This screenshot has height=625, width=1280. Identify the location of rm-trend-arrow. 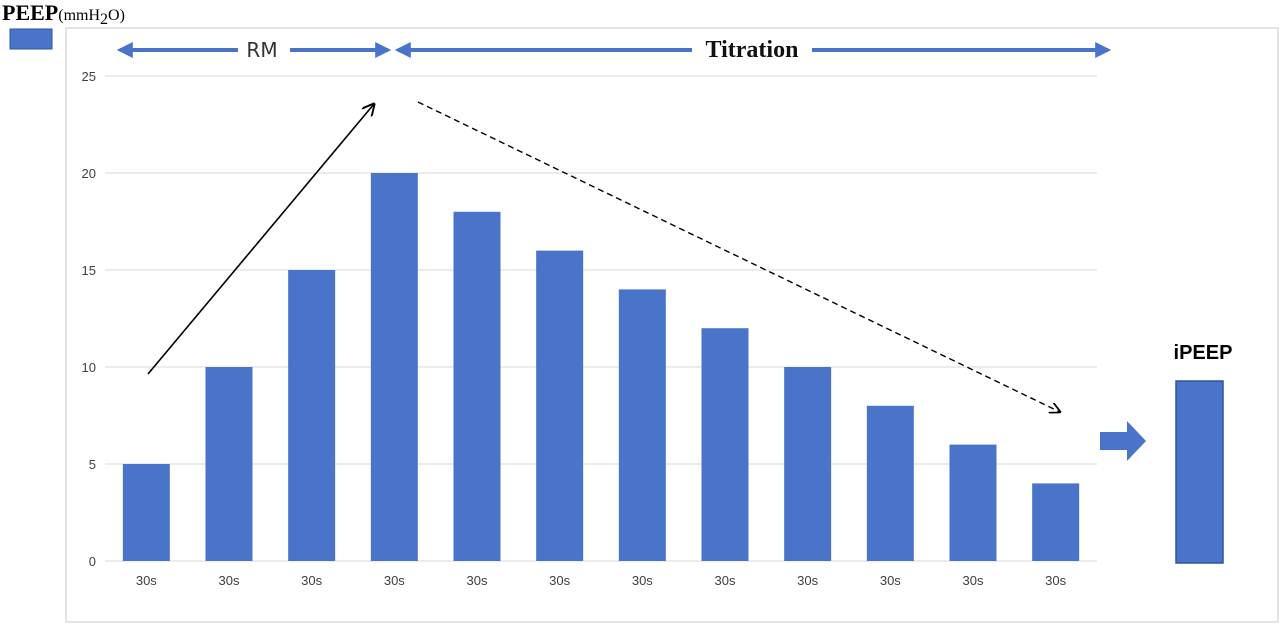
(260, 239).